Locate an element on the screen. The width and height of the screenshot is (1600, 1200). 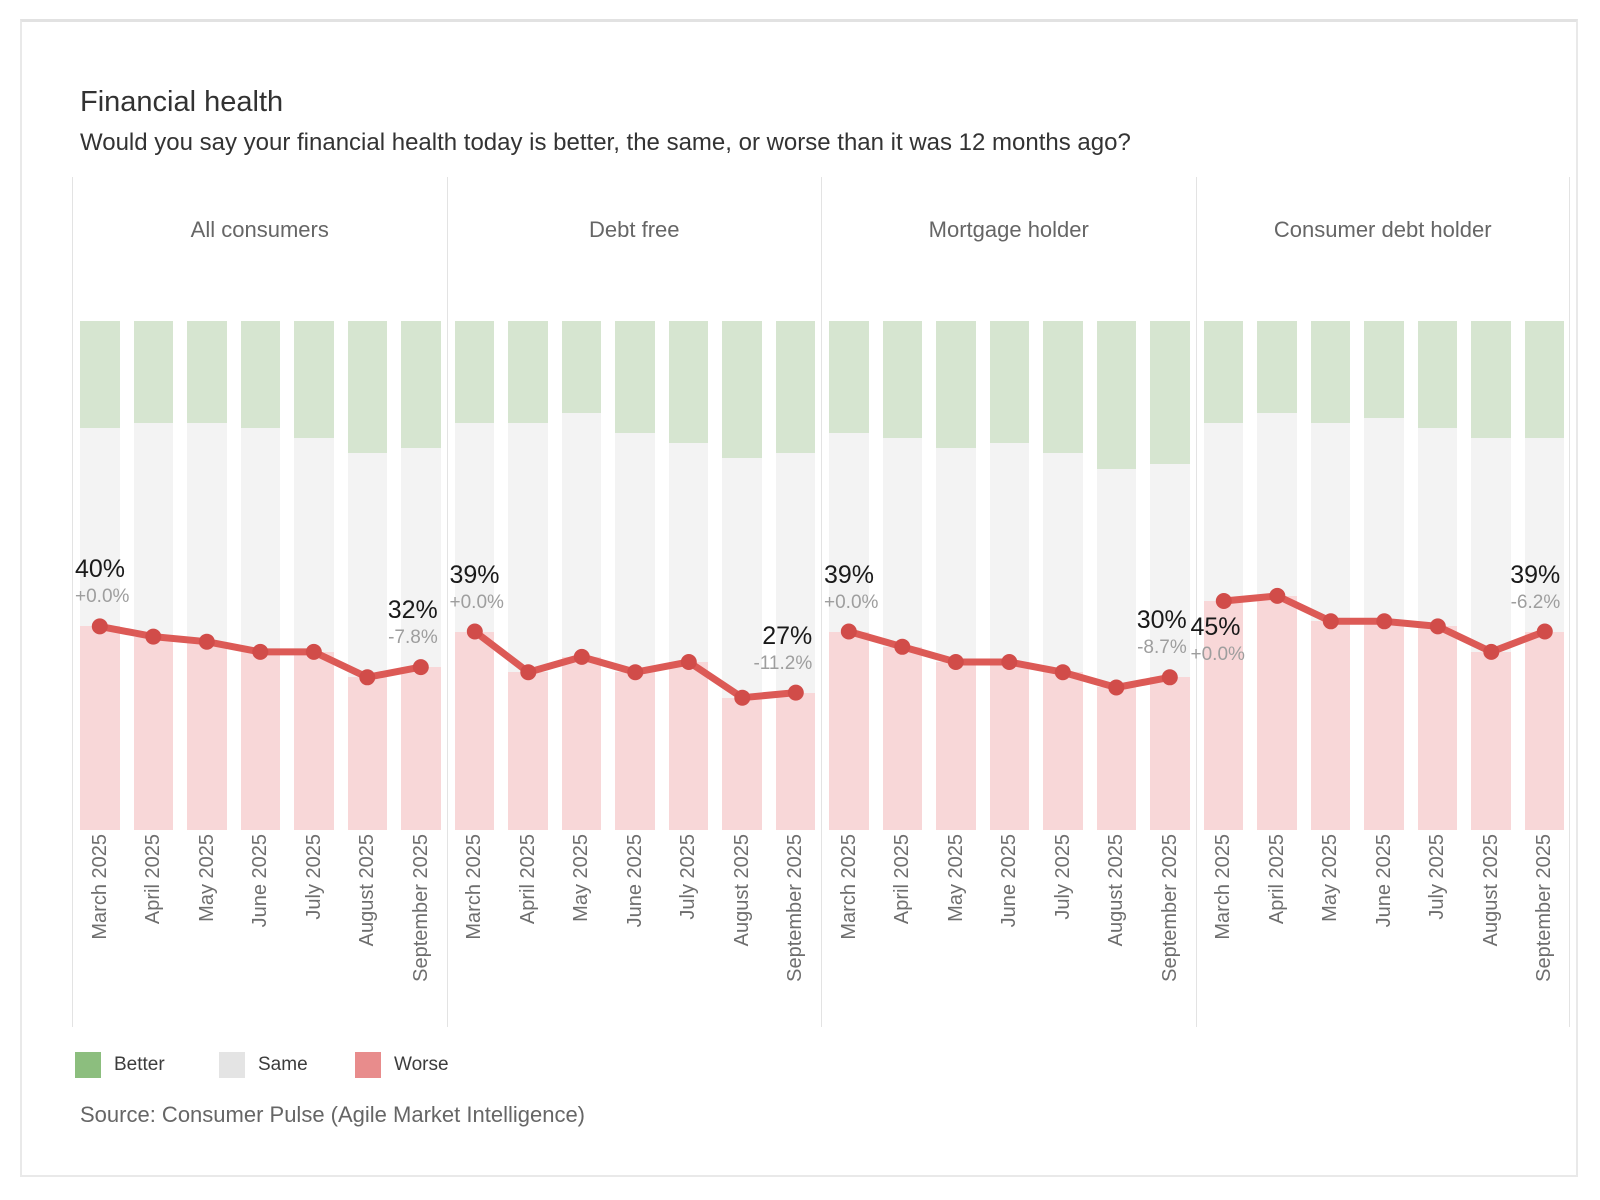
legend-item-same: Same is located at coordinates (263, 1065).